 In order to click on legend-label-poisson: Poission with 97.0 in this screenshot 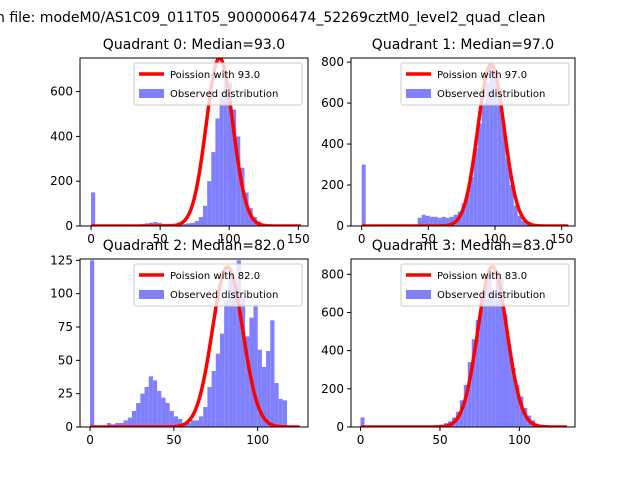, I will do `click(482, 75)`.